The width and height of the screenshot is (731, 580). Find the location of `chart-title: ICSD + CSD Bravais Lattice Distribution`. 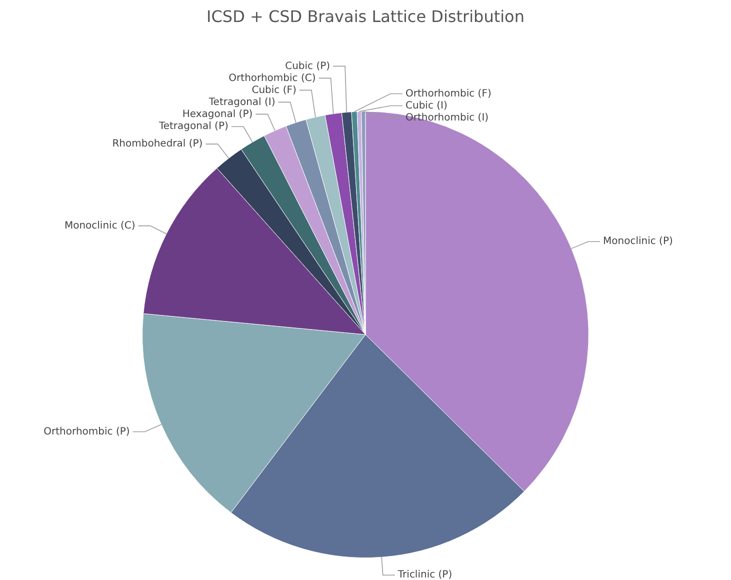

chart-title: ICSD + CSD Bravais Lattice Distribution is located at coordinates (365, 16).